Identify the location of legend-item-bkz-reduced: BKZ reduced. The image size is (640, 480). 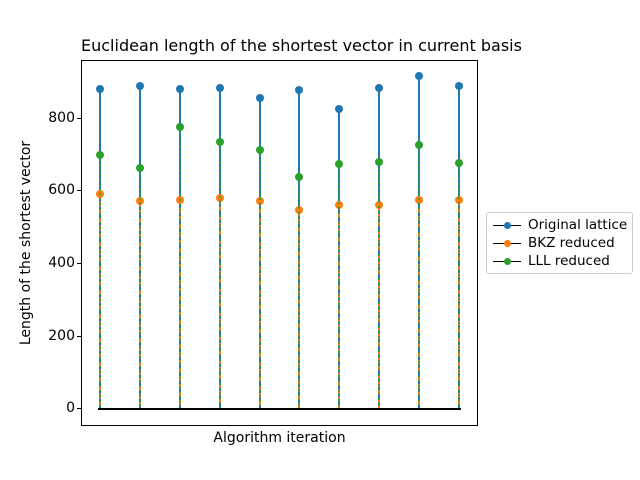
(560, 243).